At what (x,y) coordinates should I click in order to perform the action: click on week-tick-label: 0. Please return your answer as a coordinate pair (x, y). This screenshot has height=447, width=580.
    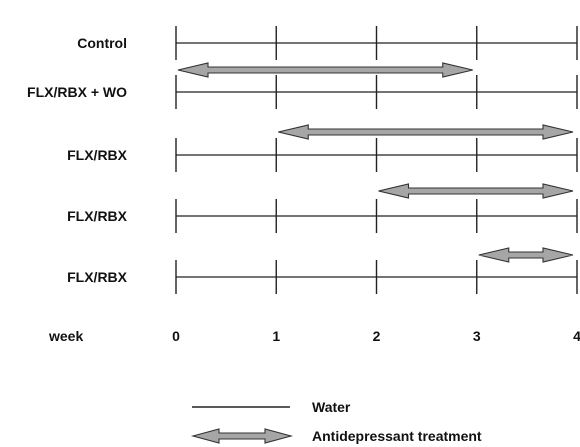
    Looking at the image, I should click on (176, 336).